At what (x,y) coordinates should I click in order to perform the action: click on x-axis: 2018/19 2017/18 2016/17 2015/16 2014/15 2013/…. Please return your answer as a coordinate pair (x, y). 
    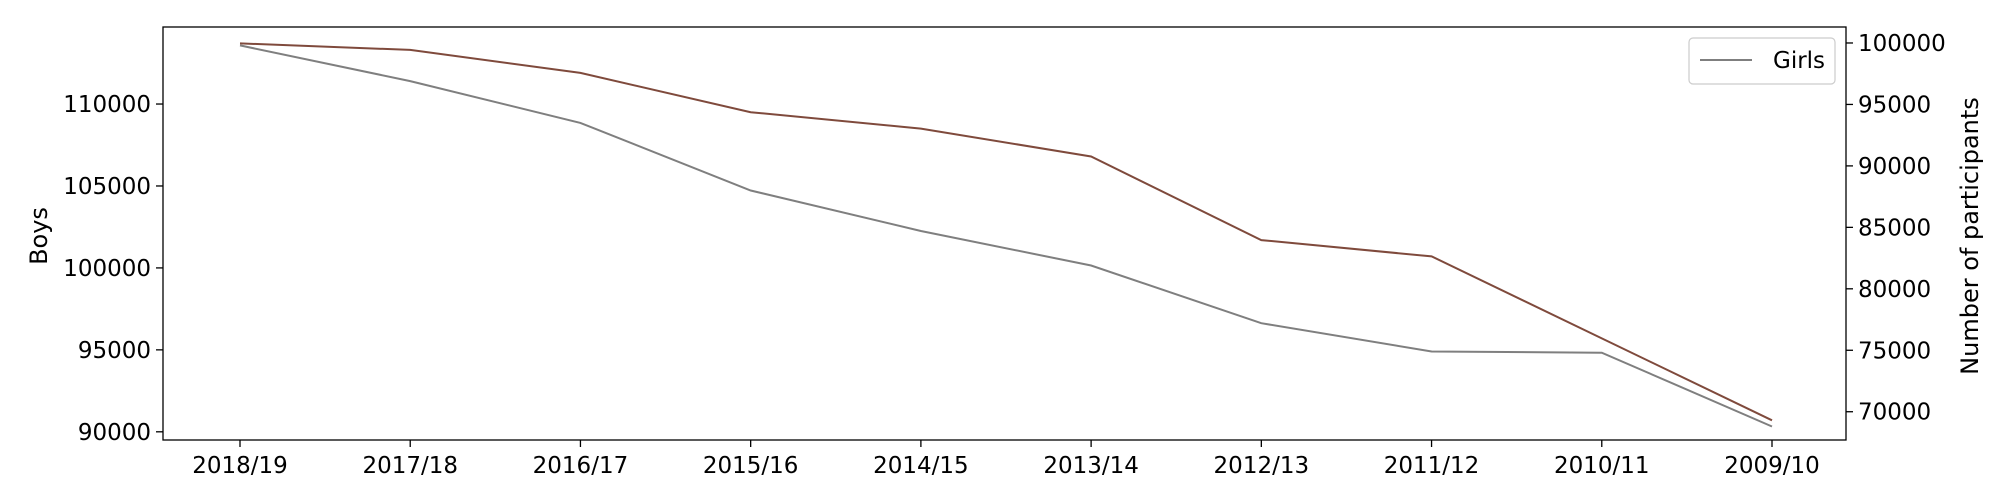
    Looking at the image, I should click on (1006, 459).